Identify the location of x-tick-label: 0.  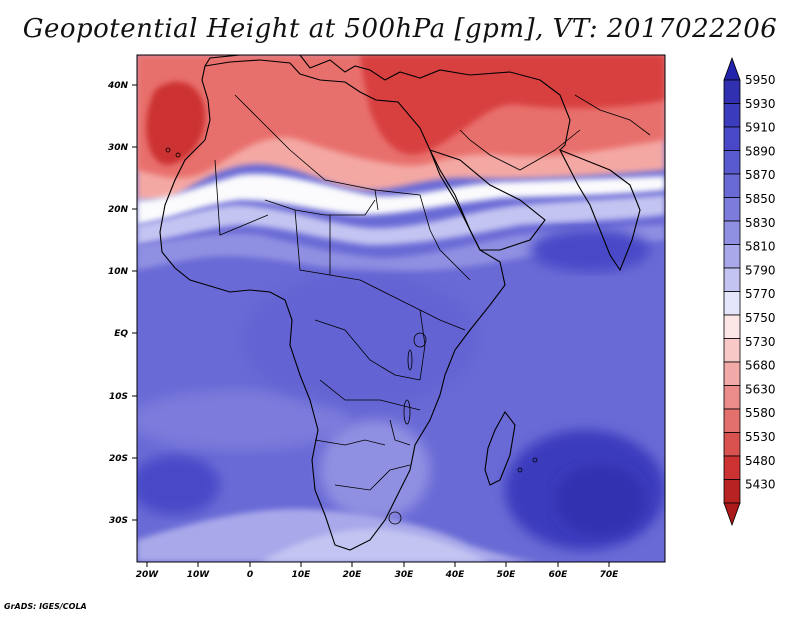
(250, 575).